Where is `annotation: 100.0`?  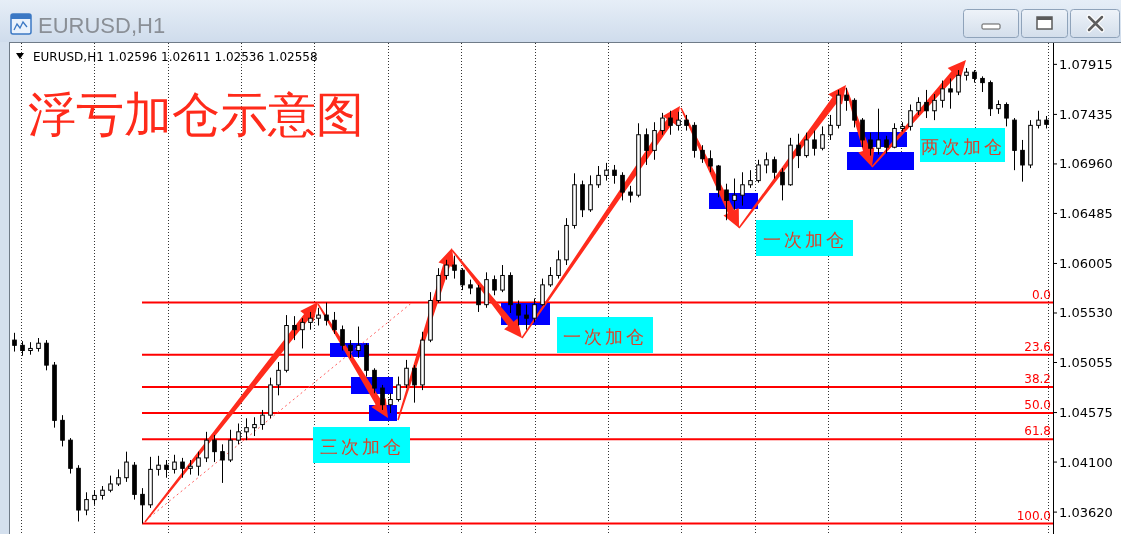 annotation: 100.0 is located at coordinates (1033, 515).